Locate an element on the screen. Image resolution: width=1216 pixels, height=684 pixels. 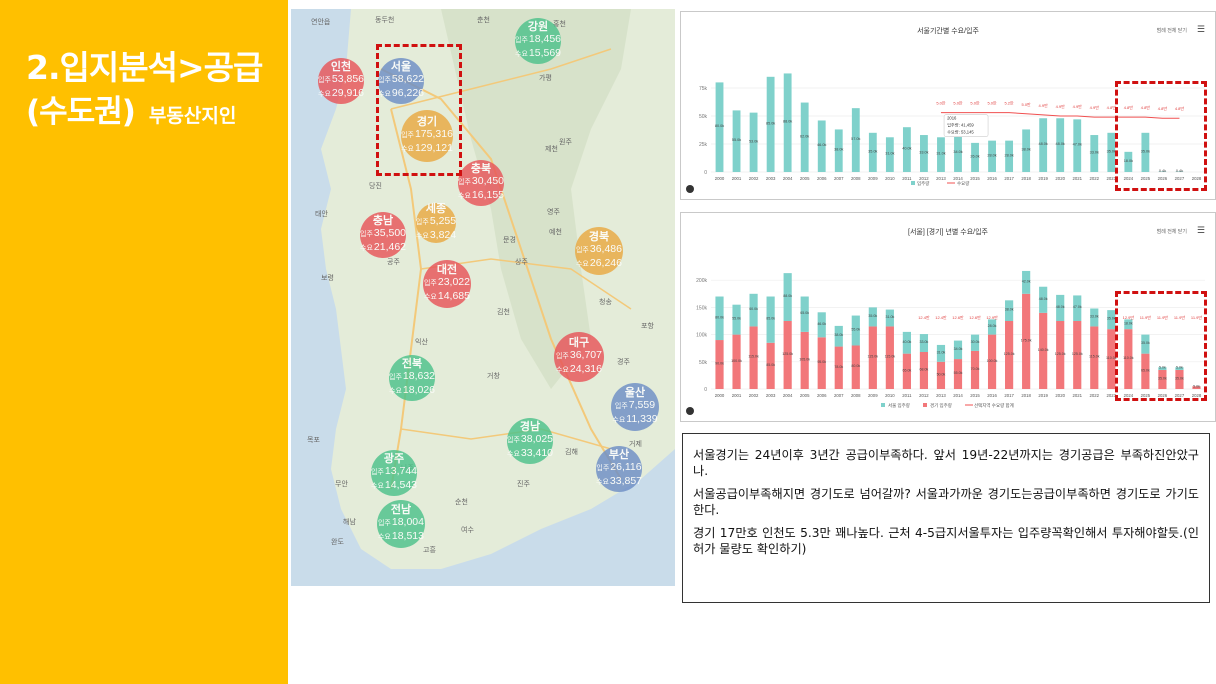
region-bubble-11: 전북 입주18,632 수요18,026 is located at coordinates (412, 378).